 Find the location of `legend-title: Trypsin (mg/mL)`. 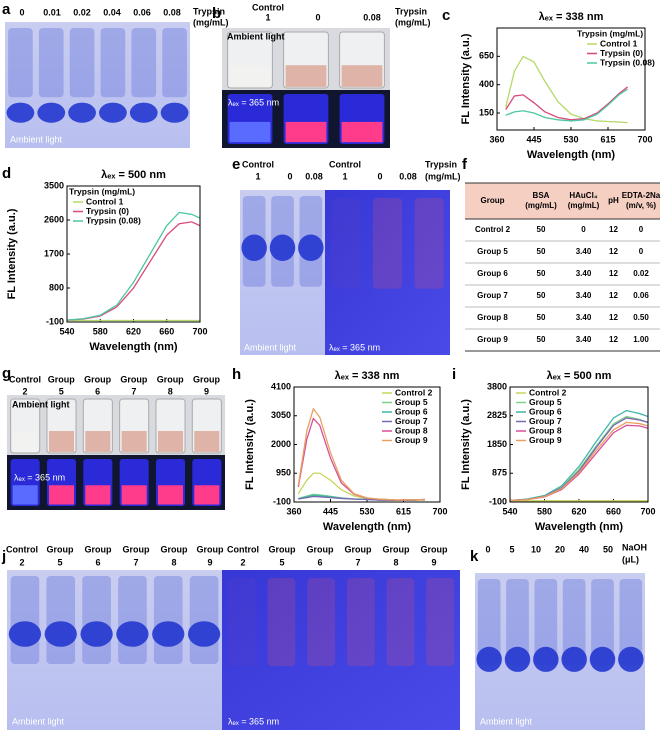

legend-title: Trypsin (mg/mL) is located at coordinates (610, 33).